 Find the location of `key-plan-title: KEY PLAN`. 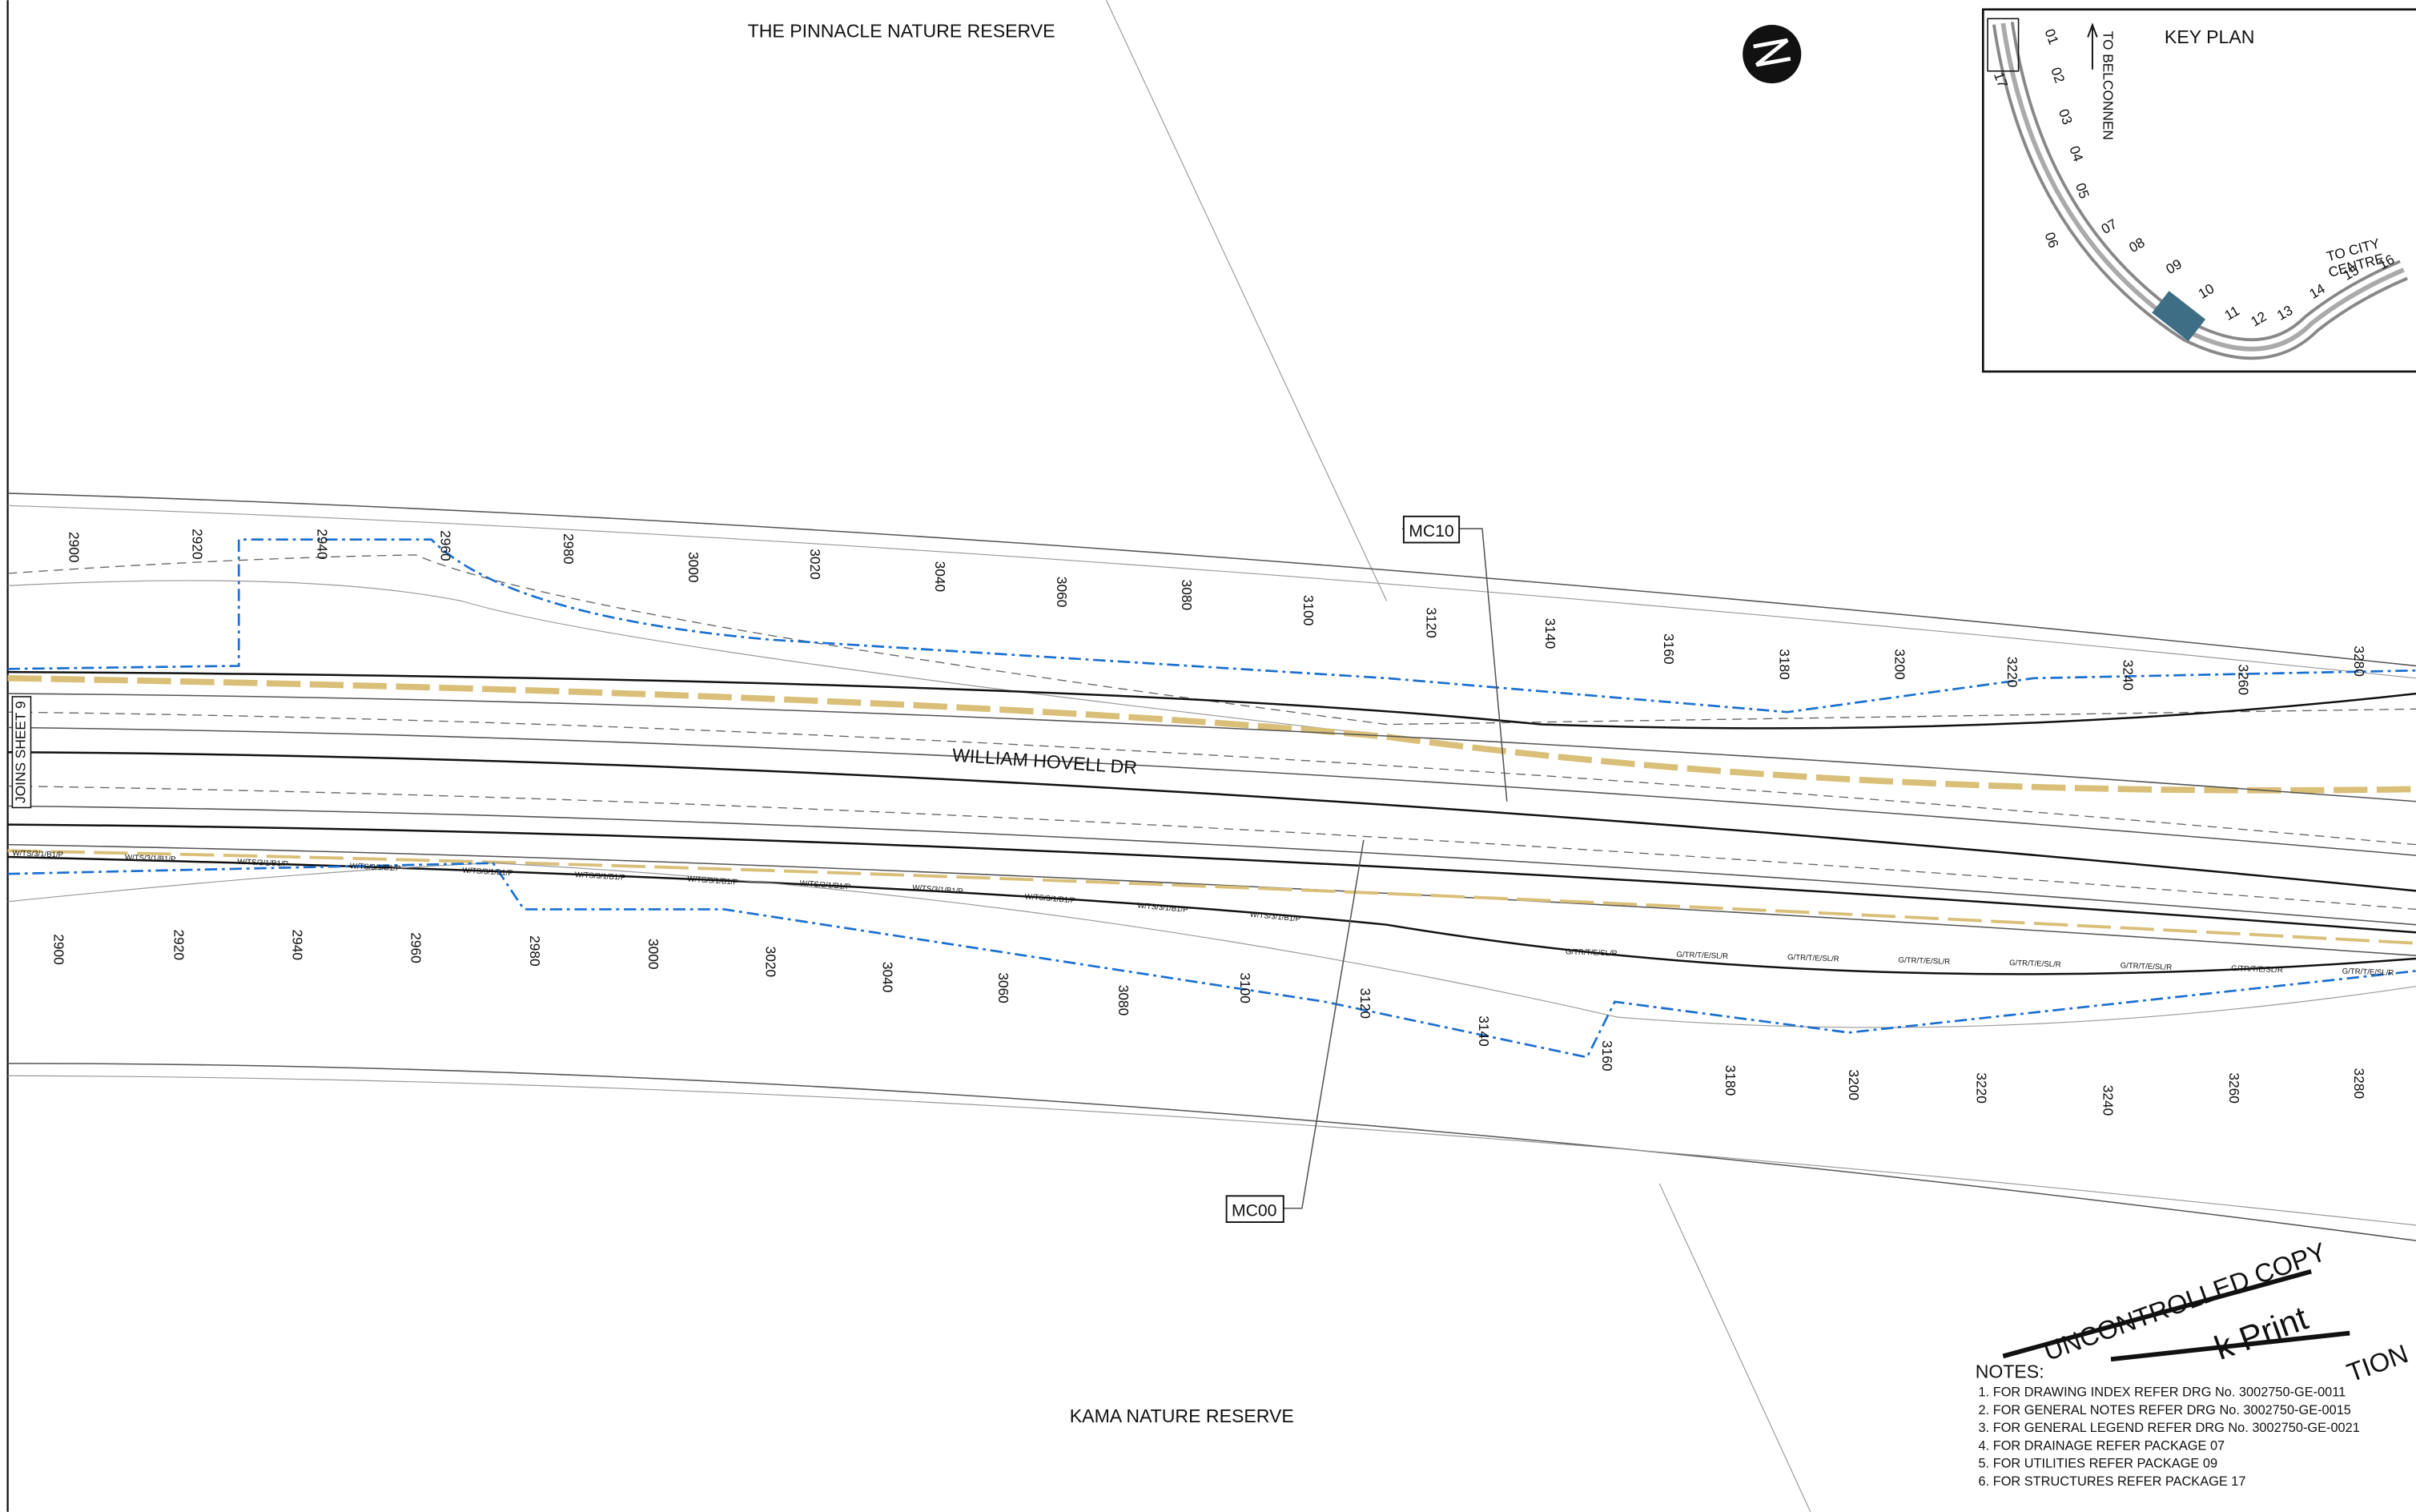

key-plan-title: KEY PLAN is located at coordinates (2209, 36).